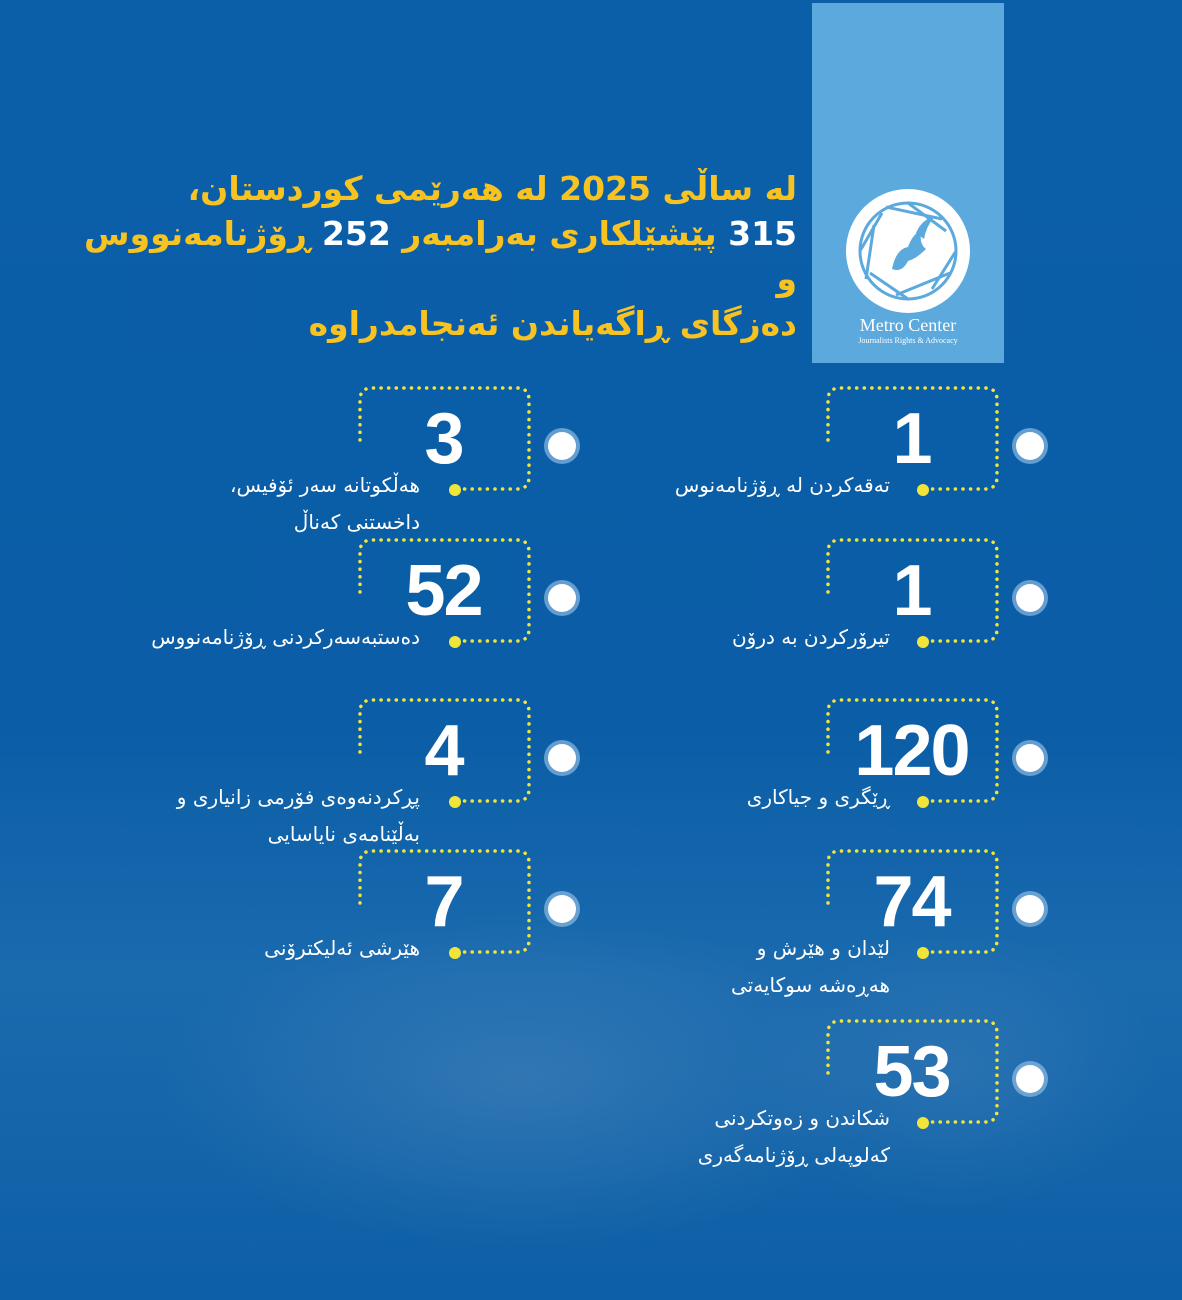 The width and height of the screenshot is (1182, 1300). I want to click on headline-line-2: 315 پێشێلکاری بەرامبەر 252 ڕۆژنامەنووس و, so click(437, 256).